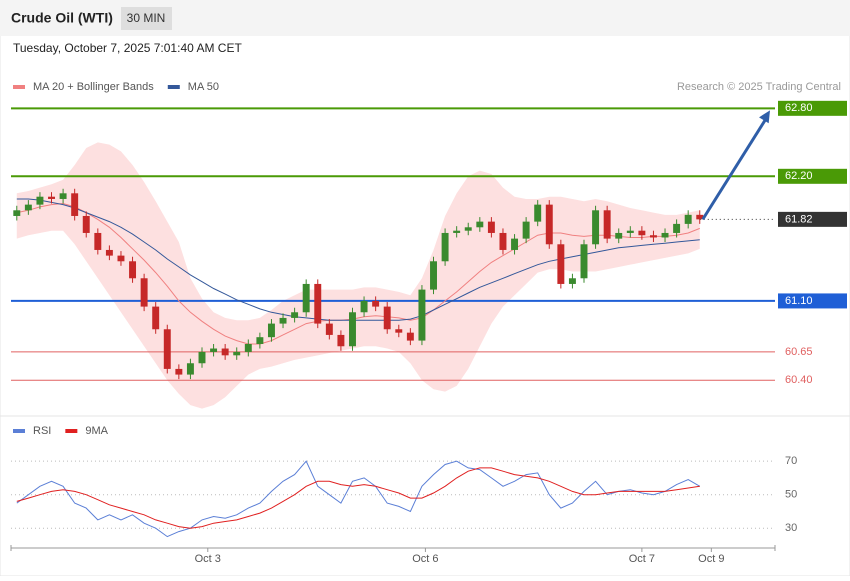 This screenshot has width=850, height=581. What do you see at coordinates (127, 48) in the screenshot?
I see `date: Tuesday, October 7, 2025 7:01:40 AM CET` at bounding box center [127, 48].